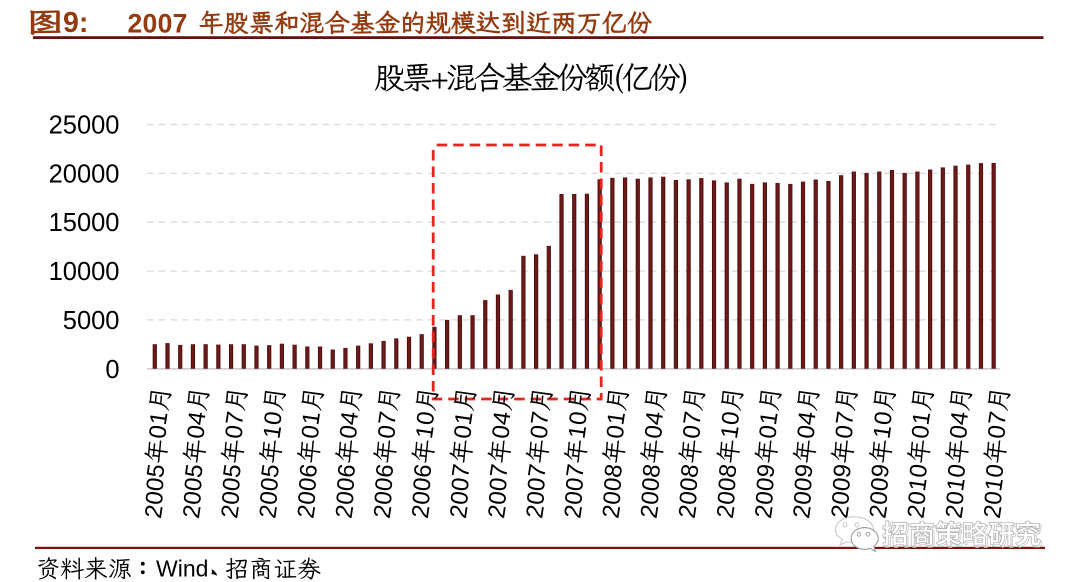 The width and height of the screenshot is (1074, 582). Describe the element at coordinates (84, 272) in the screenshot. I see `svg-text: 10000` at that location.